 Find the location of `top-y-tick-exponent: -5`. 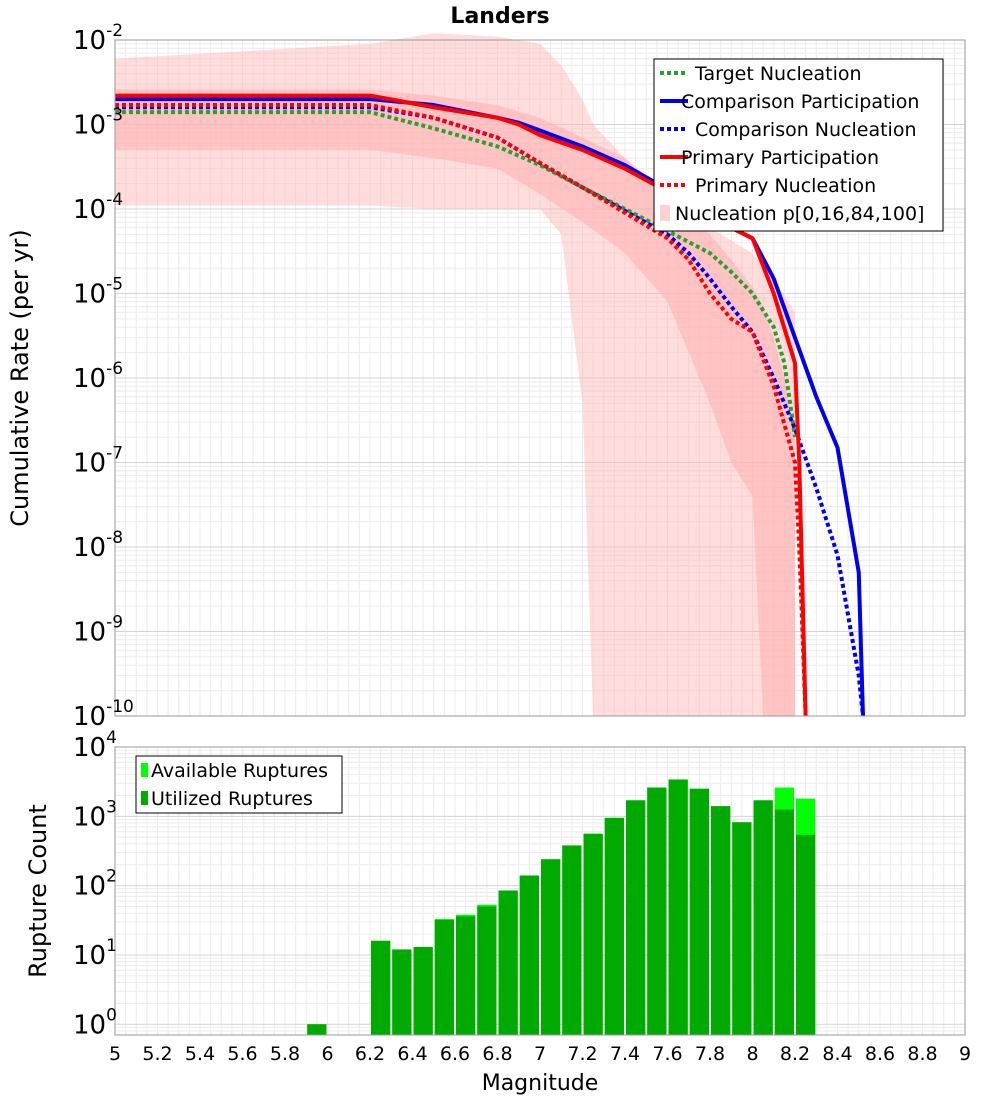

top-y-tick-exponent: -5 is located at coordinates (114, 285).